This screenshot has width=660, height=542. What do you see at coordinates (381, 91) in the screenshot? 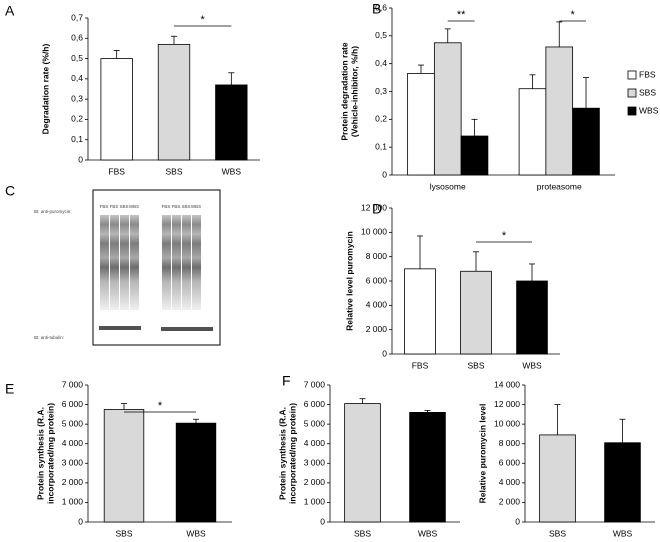
I see `y-tick-label: 0,3` at bounding box center [381, 91].